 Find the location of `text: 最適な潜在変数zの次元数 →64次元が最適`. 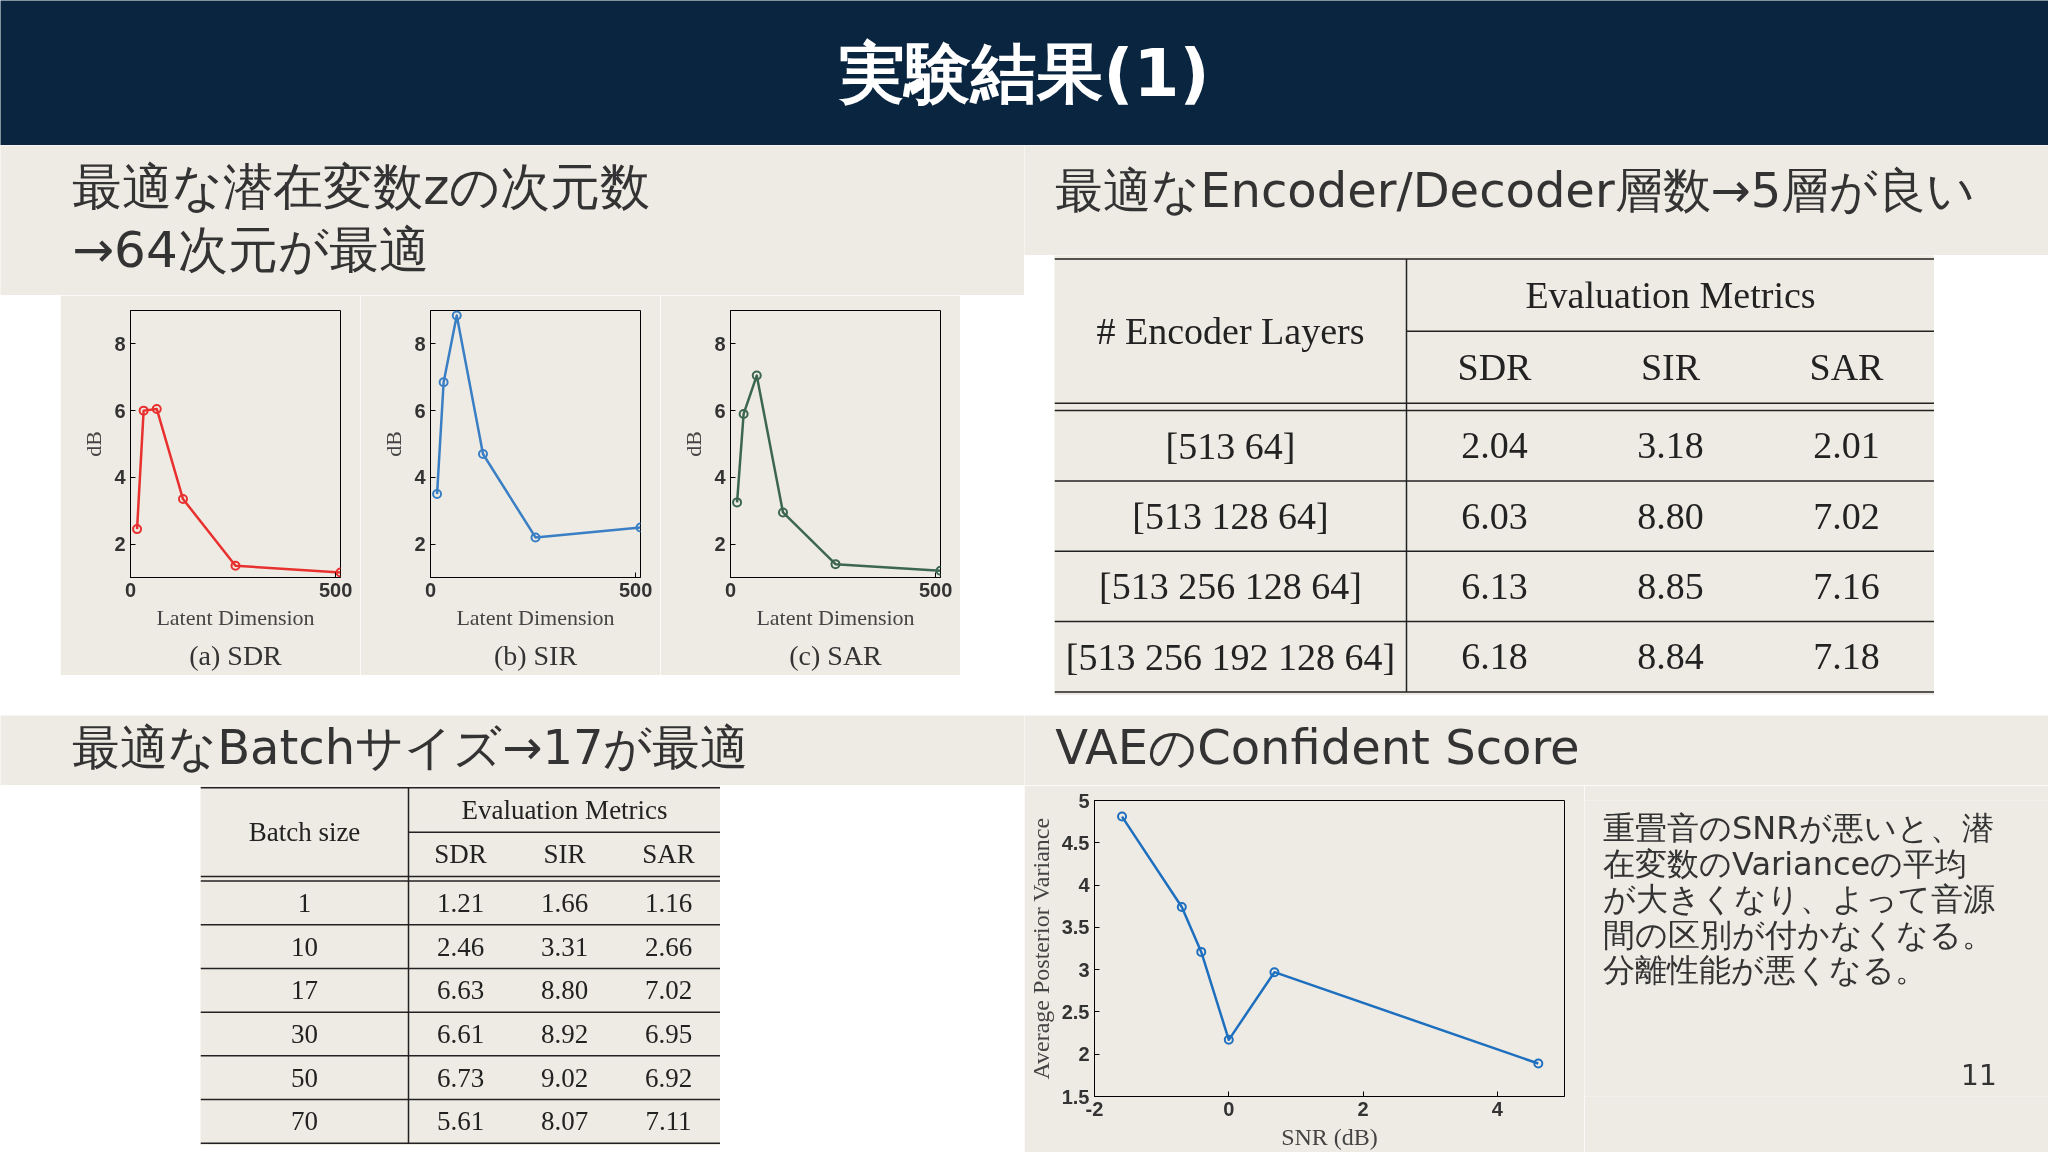

text: 最適な潜在変数zの次元数 →64次元が最適 is located at coordinates (361, 218).